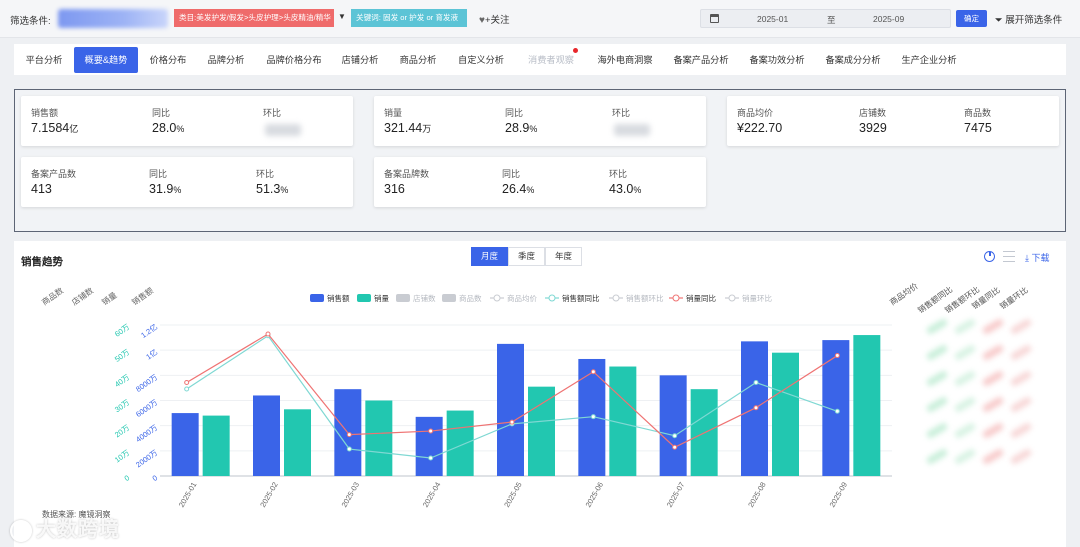 This screenshot has height=547, width=1080. Describe the element at coordinates (777, 60) in the screenshot. I see `tab-registered-efficacy: 备案功效分析` at that location.